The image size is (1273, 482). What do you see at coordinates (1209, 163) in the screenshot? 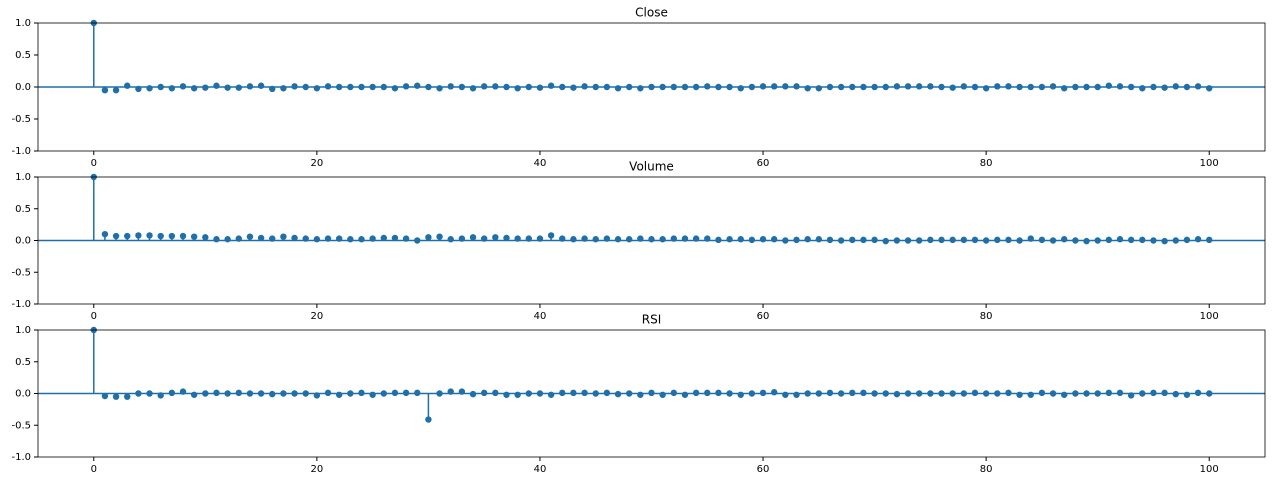
I see `x-tick-label: 100` at bounding box center [1209, 163].